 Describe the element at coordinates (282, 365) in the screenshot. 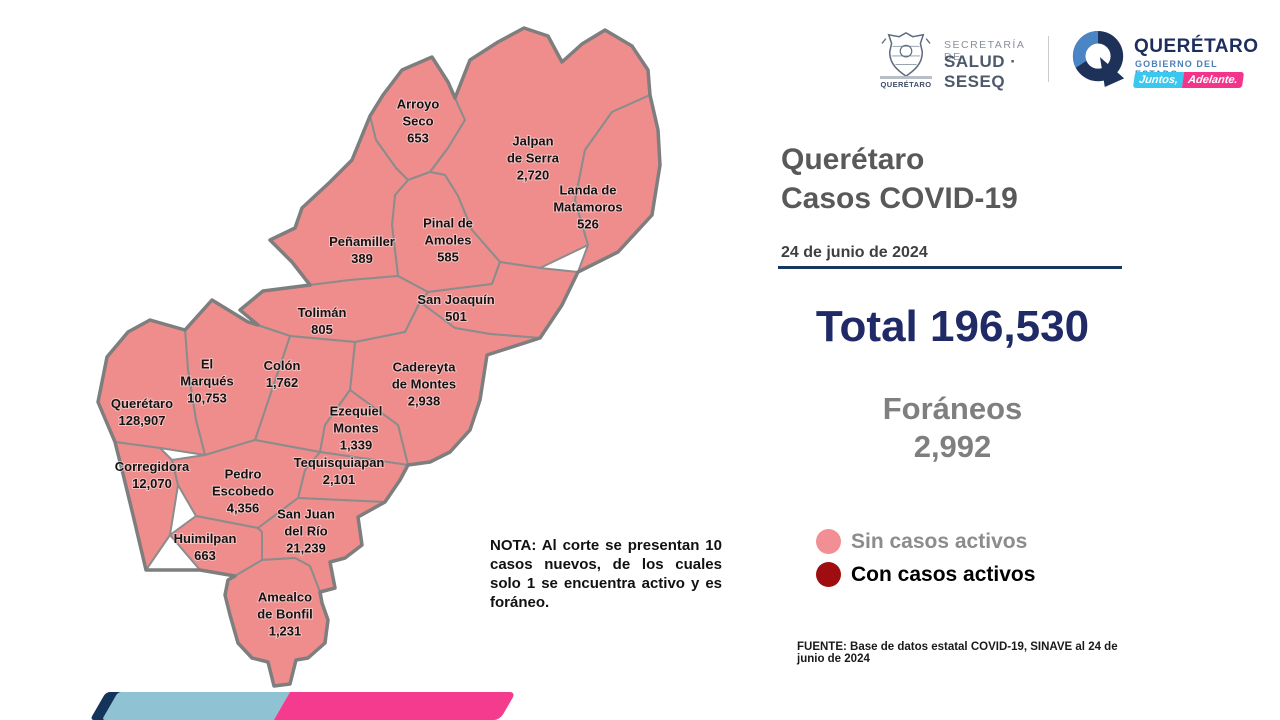

I see `svg-text: Colón` at that location.